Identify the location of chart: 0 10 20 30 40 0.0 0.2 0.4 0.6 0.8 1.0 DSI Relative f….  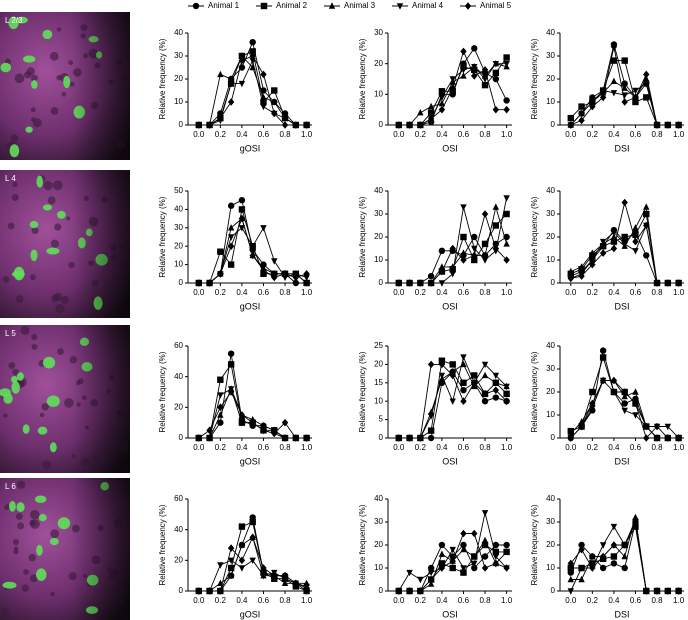
(607, 403).